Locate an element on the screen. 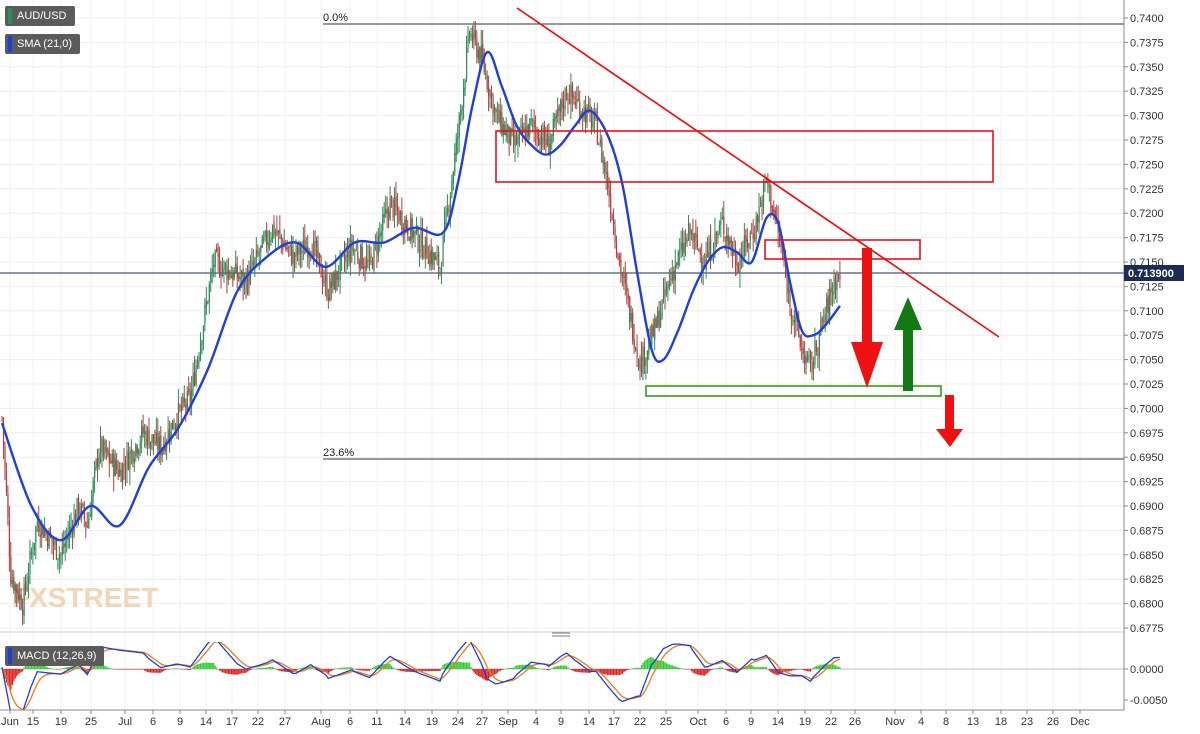  y-tick-label: 0.7400 is located at coordinates (1147, 19).